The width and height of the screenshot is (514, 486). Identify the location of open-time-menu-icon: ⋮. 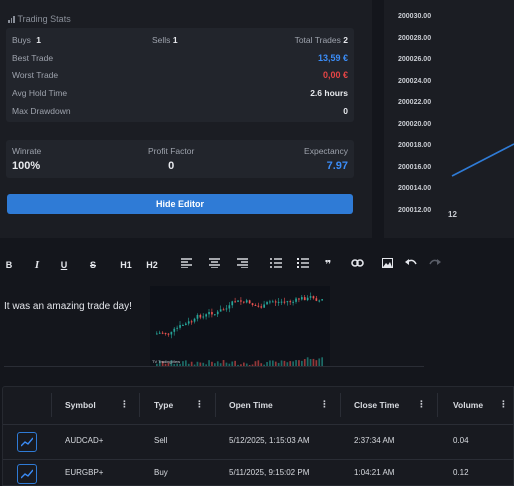
(324, 404).